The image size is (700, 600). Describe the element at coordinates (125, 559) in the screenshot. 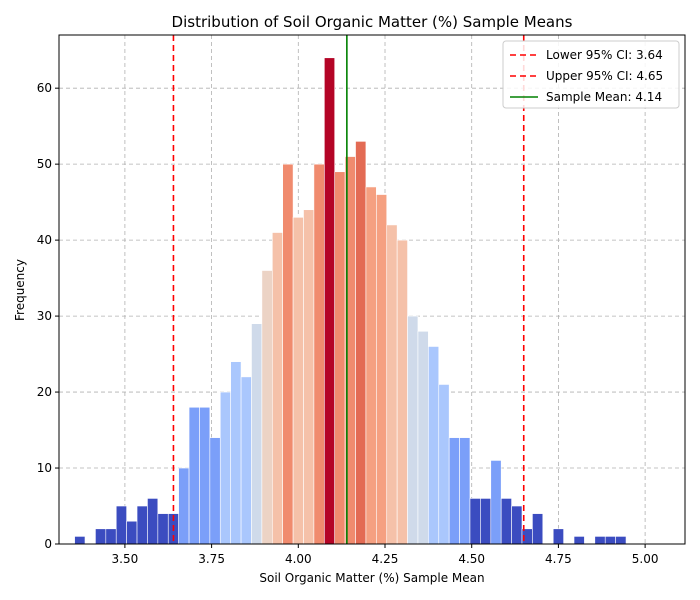

I see `x-tick-label: 3.50` at that location.